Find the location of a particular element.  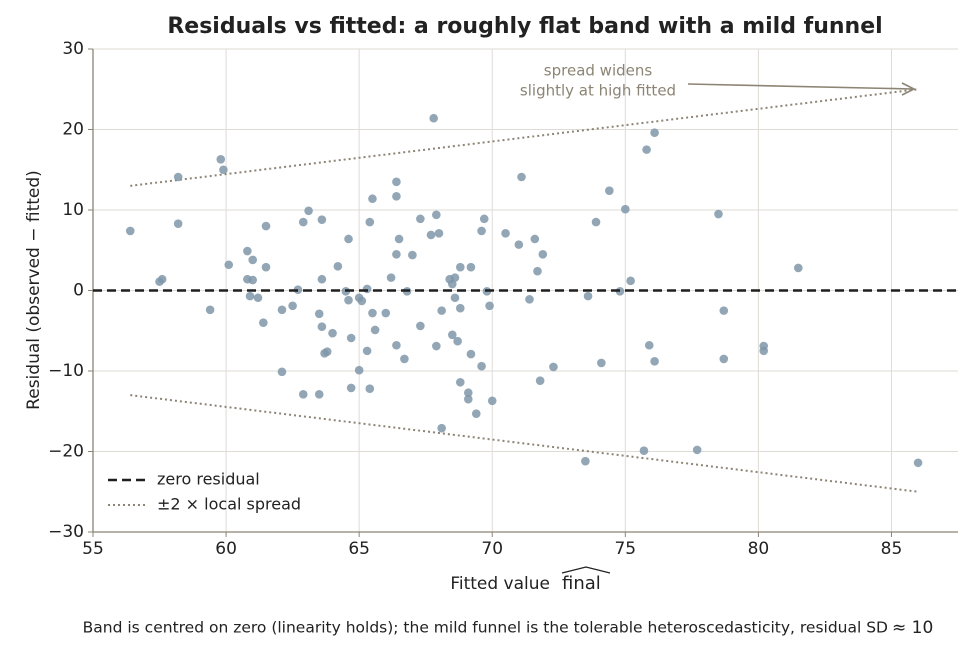

annotation: slightly at high fitted is located at coordinates (598, 91).